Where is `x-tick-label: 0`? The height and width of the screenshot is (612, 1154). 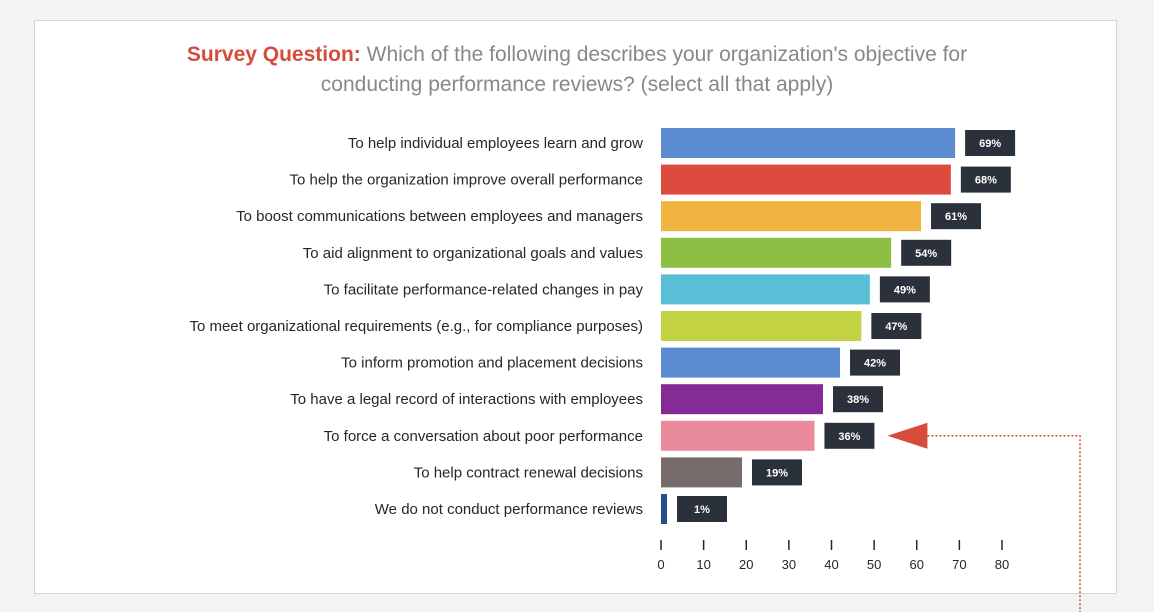
x-tick-label: 0 is located at coordinates (660, 564).